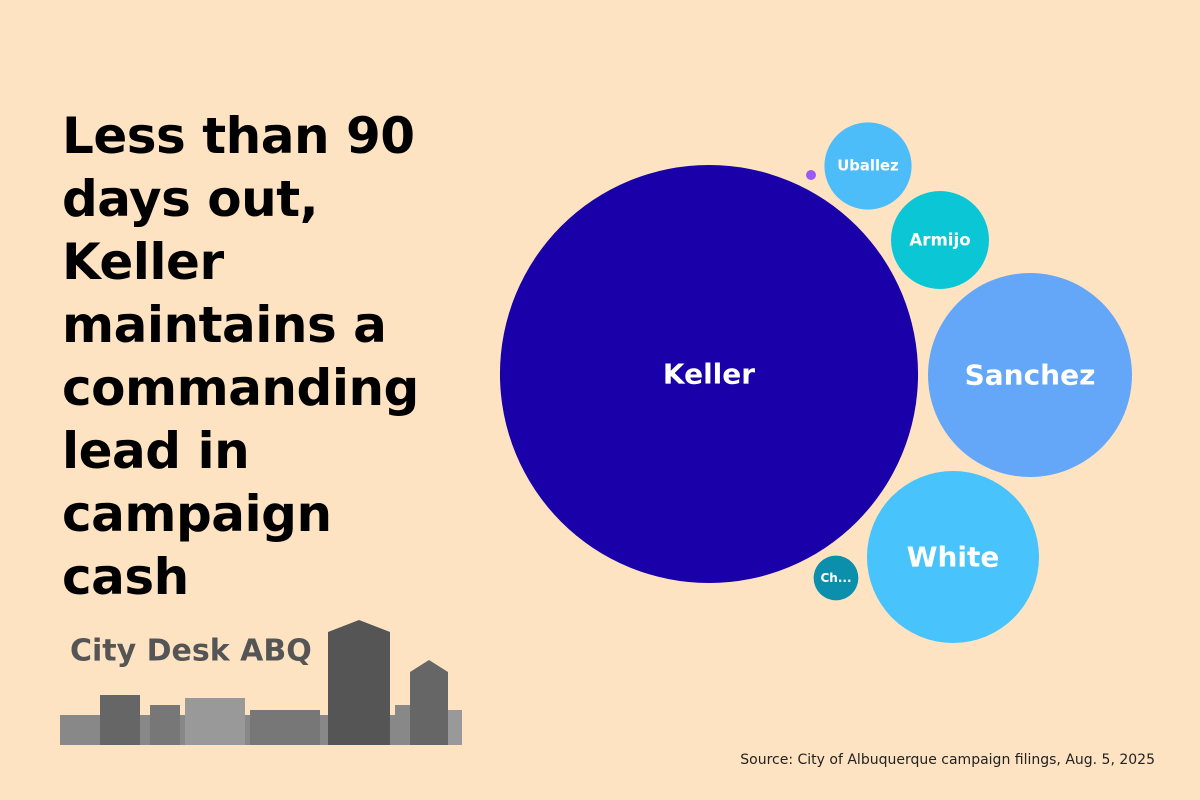  I want to click on bubble-label: Keller, so click(709, 374).